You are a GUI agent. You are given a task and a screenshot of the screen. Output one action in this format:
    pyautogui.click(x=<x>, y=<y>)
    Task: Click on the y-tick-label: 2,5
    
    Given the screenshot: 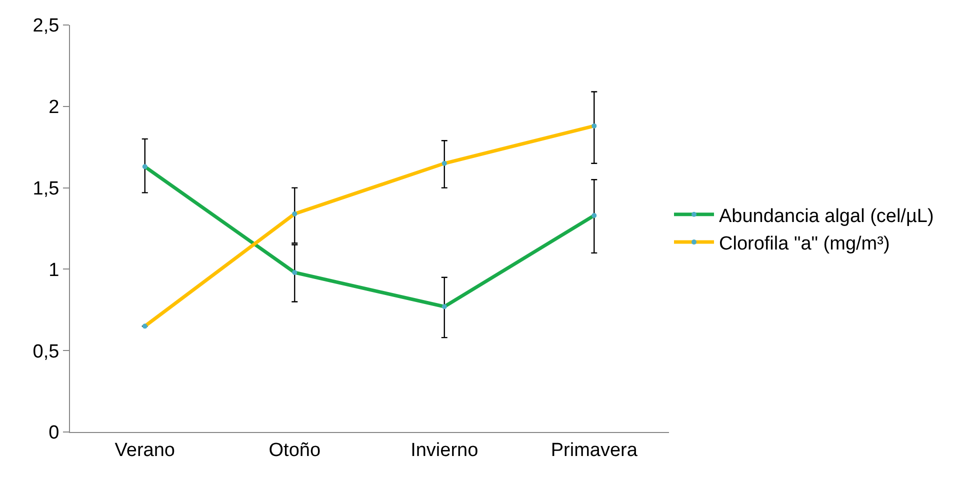 What is the action you would take?
    pyautogui.click(x=46, y=26)
    